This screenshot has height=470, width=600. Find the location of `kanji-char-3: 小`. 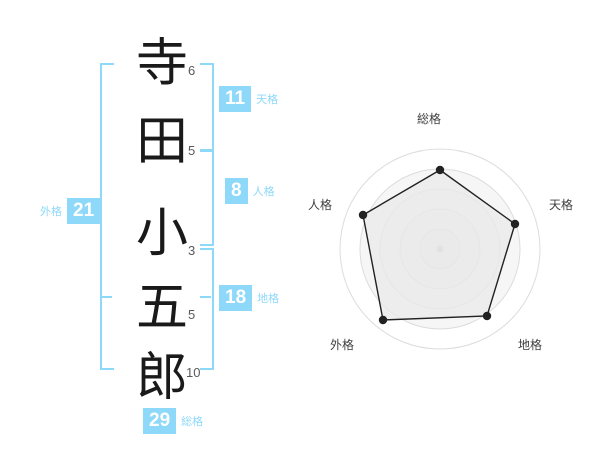

kanji-char-3: 小 is located at coordinates (161, 234).